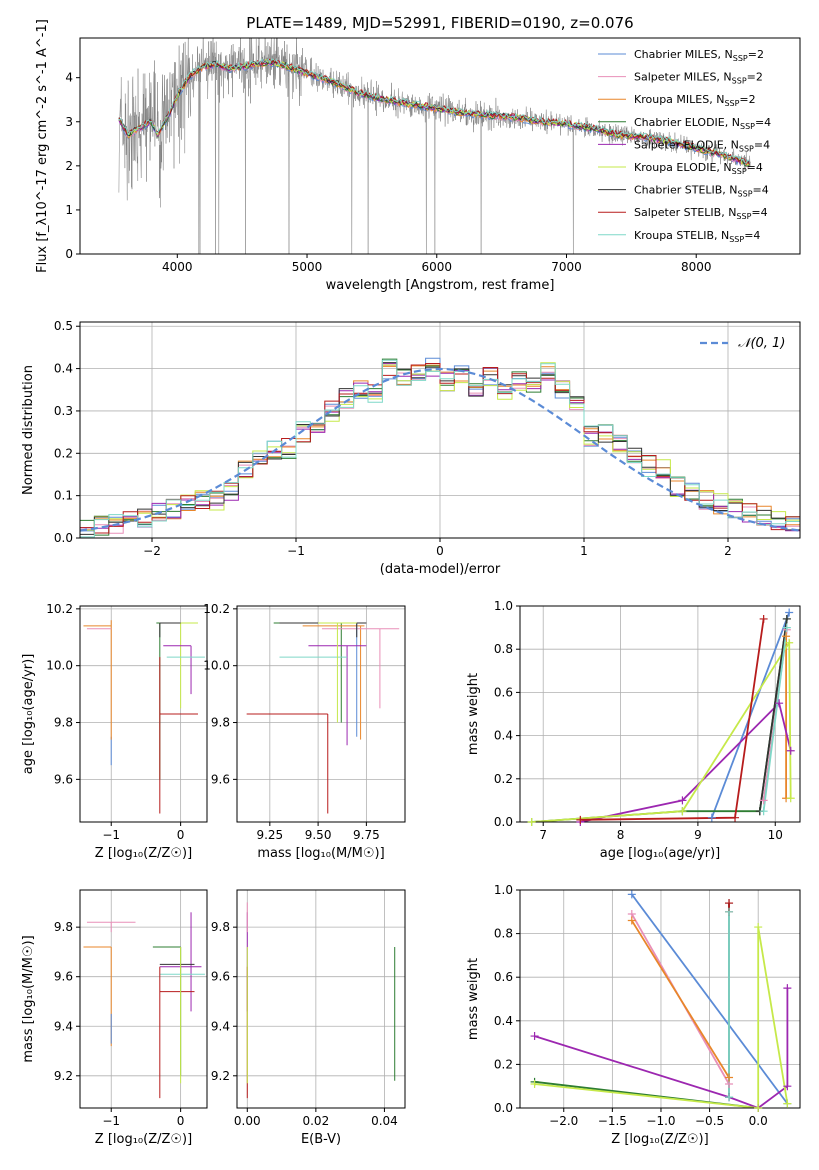 The image size is (819, 1170). What do you see at coordinates (584, 551) in the screenshot?
I see `x-tick-label: 1` at bounding box center [584, 551].